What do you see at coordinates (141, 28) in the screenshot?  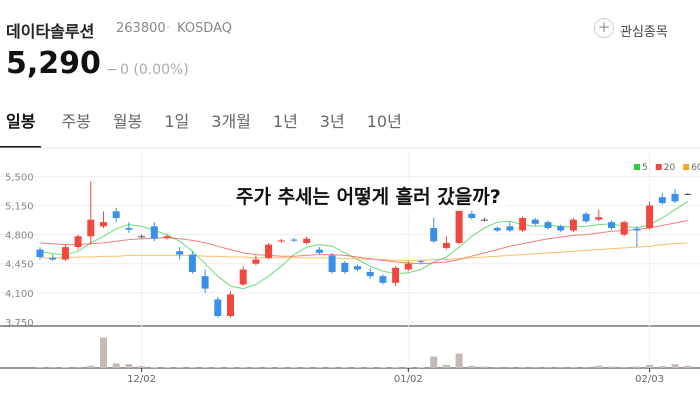 I see `stock-code: 263800` at bounding box center [141, 28].